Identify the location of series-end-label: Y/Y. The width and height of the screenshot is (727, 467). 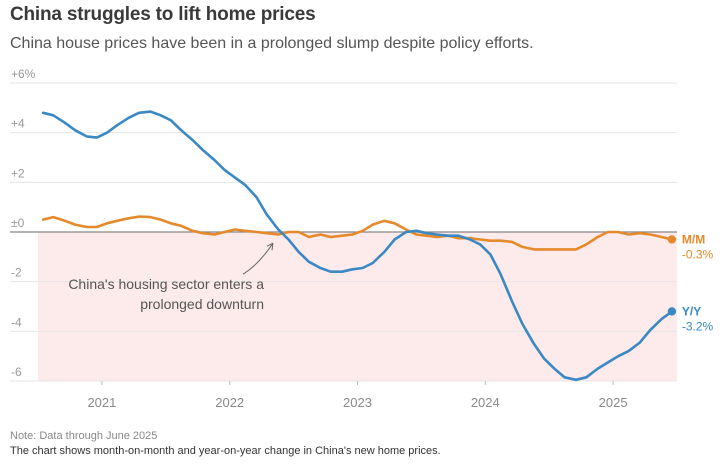
(691, 311).